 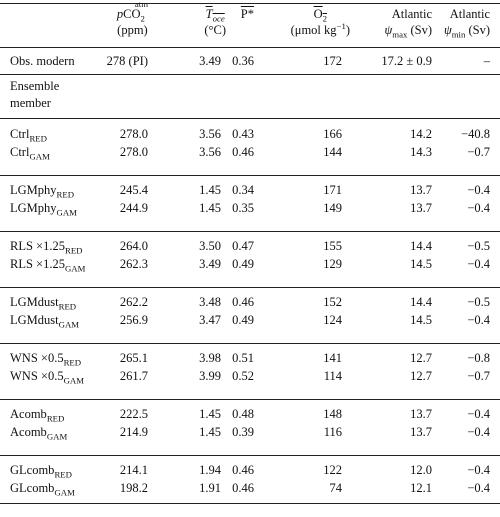 I want to click on cell-o2: 124, so click(x=332, y=320).